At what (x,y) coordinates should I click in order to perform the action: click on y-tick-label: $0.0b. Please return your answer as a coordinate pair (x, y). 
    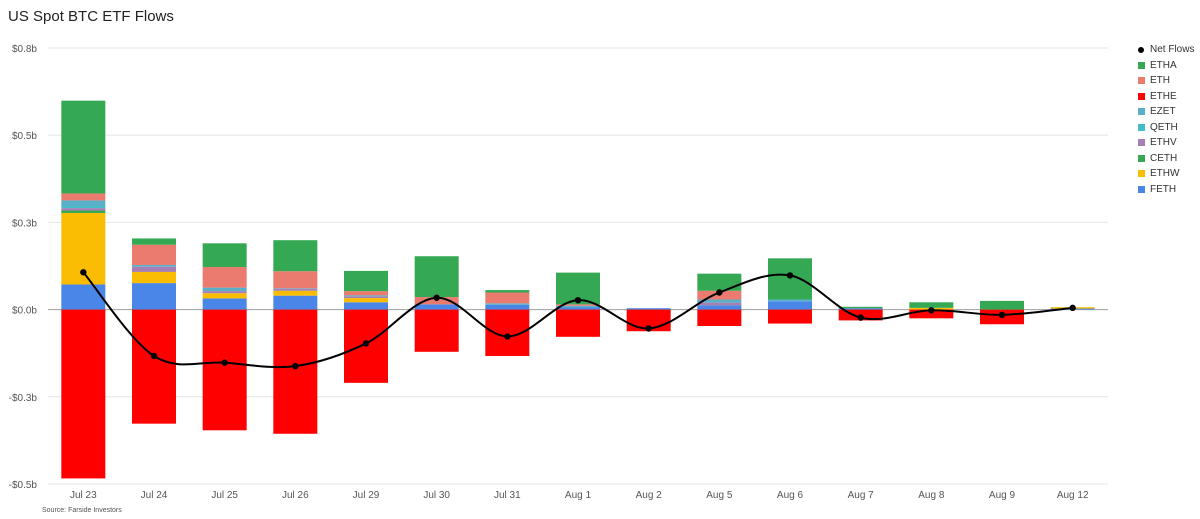
    Looking at the image, I should click on (24, 311).